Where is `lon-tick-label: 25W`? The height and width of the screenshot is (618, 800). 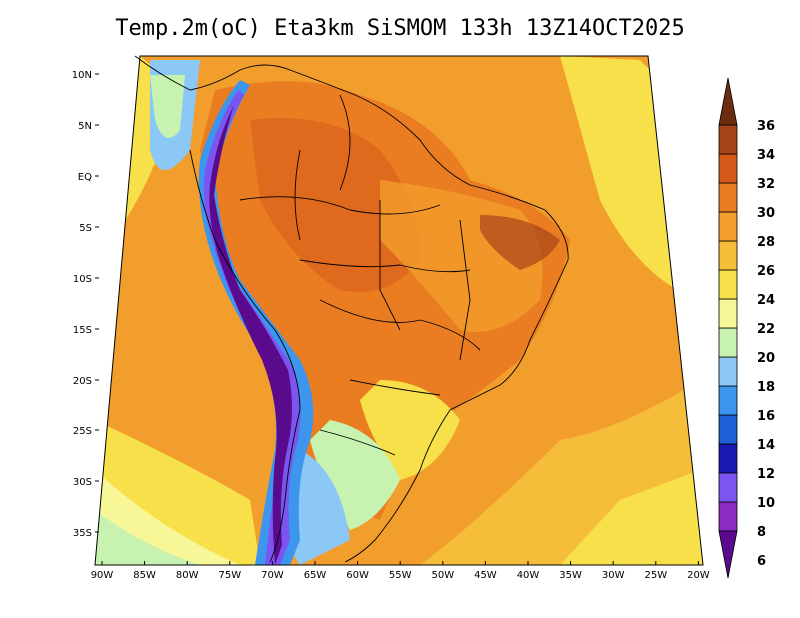 lon-tick-label: 25W is located at coordinates (655, 575).